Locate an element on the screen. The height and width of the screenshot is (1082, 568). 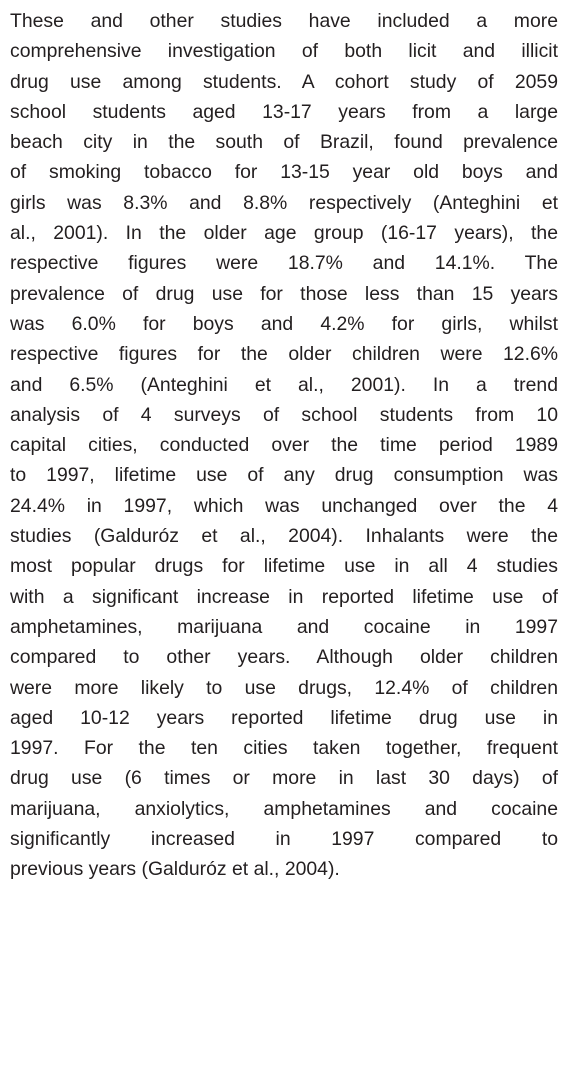
text-line: previous years (Galduróz et al., 2004). is located at coordinates (175, 869).